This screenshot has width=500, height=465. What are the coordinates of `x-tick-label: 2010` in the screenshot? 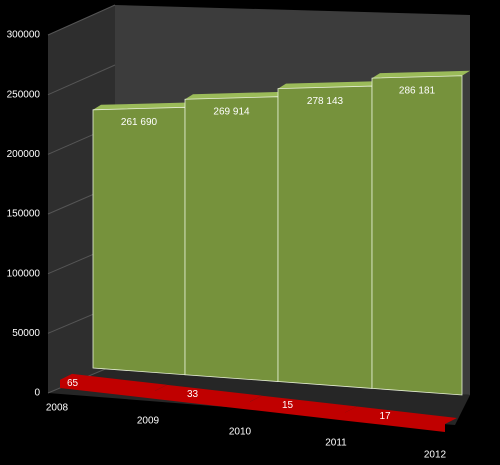 It's located at (240, 432).